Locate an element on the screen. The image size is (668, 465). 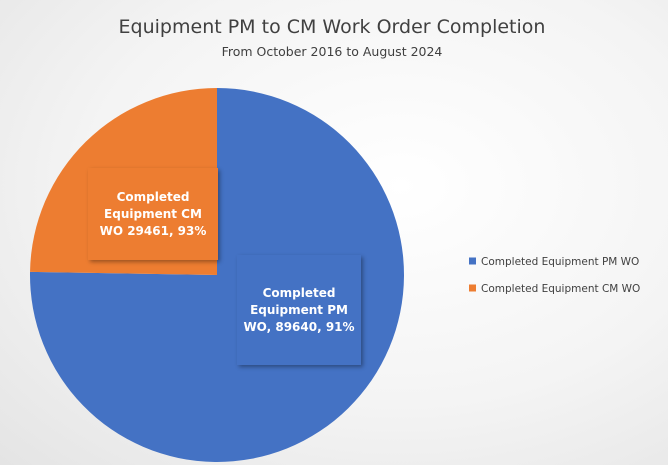
legend-label: Completed Equipment PM WO is located at coordinates (560, 262).